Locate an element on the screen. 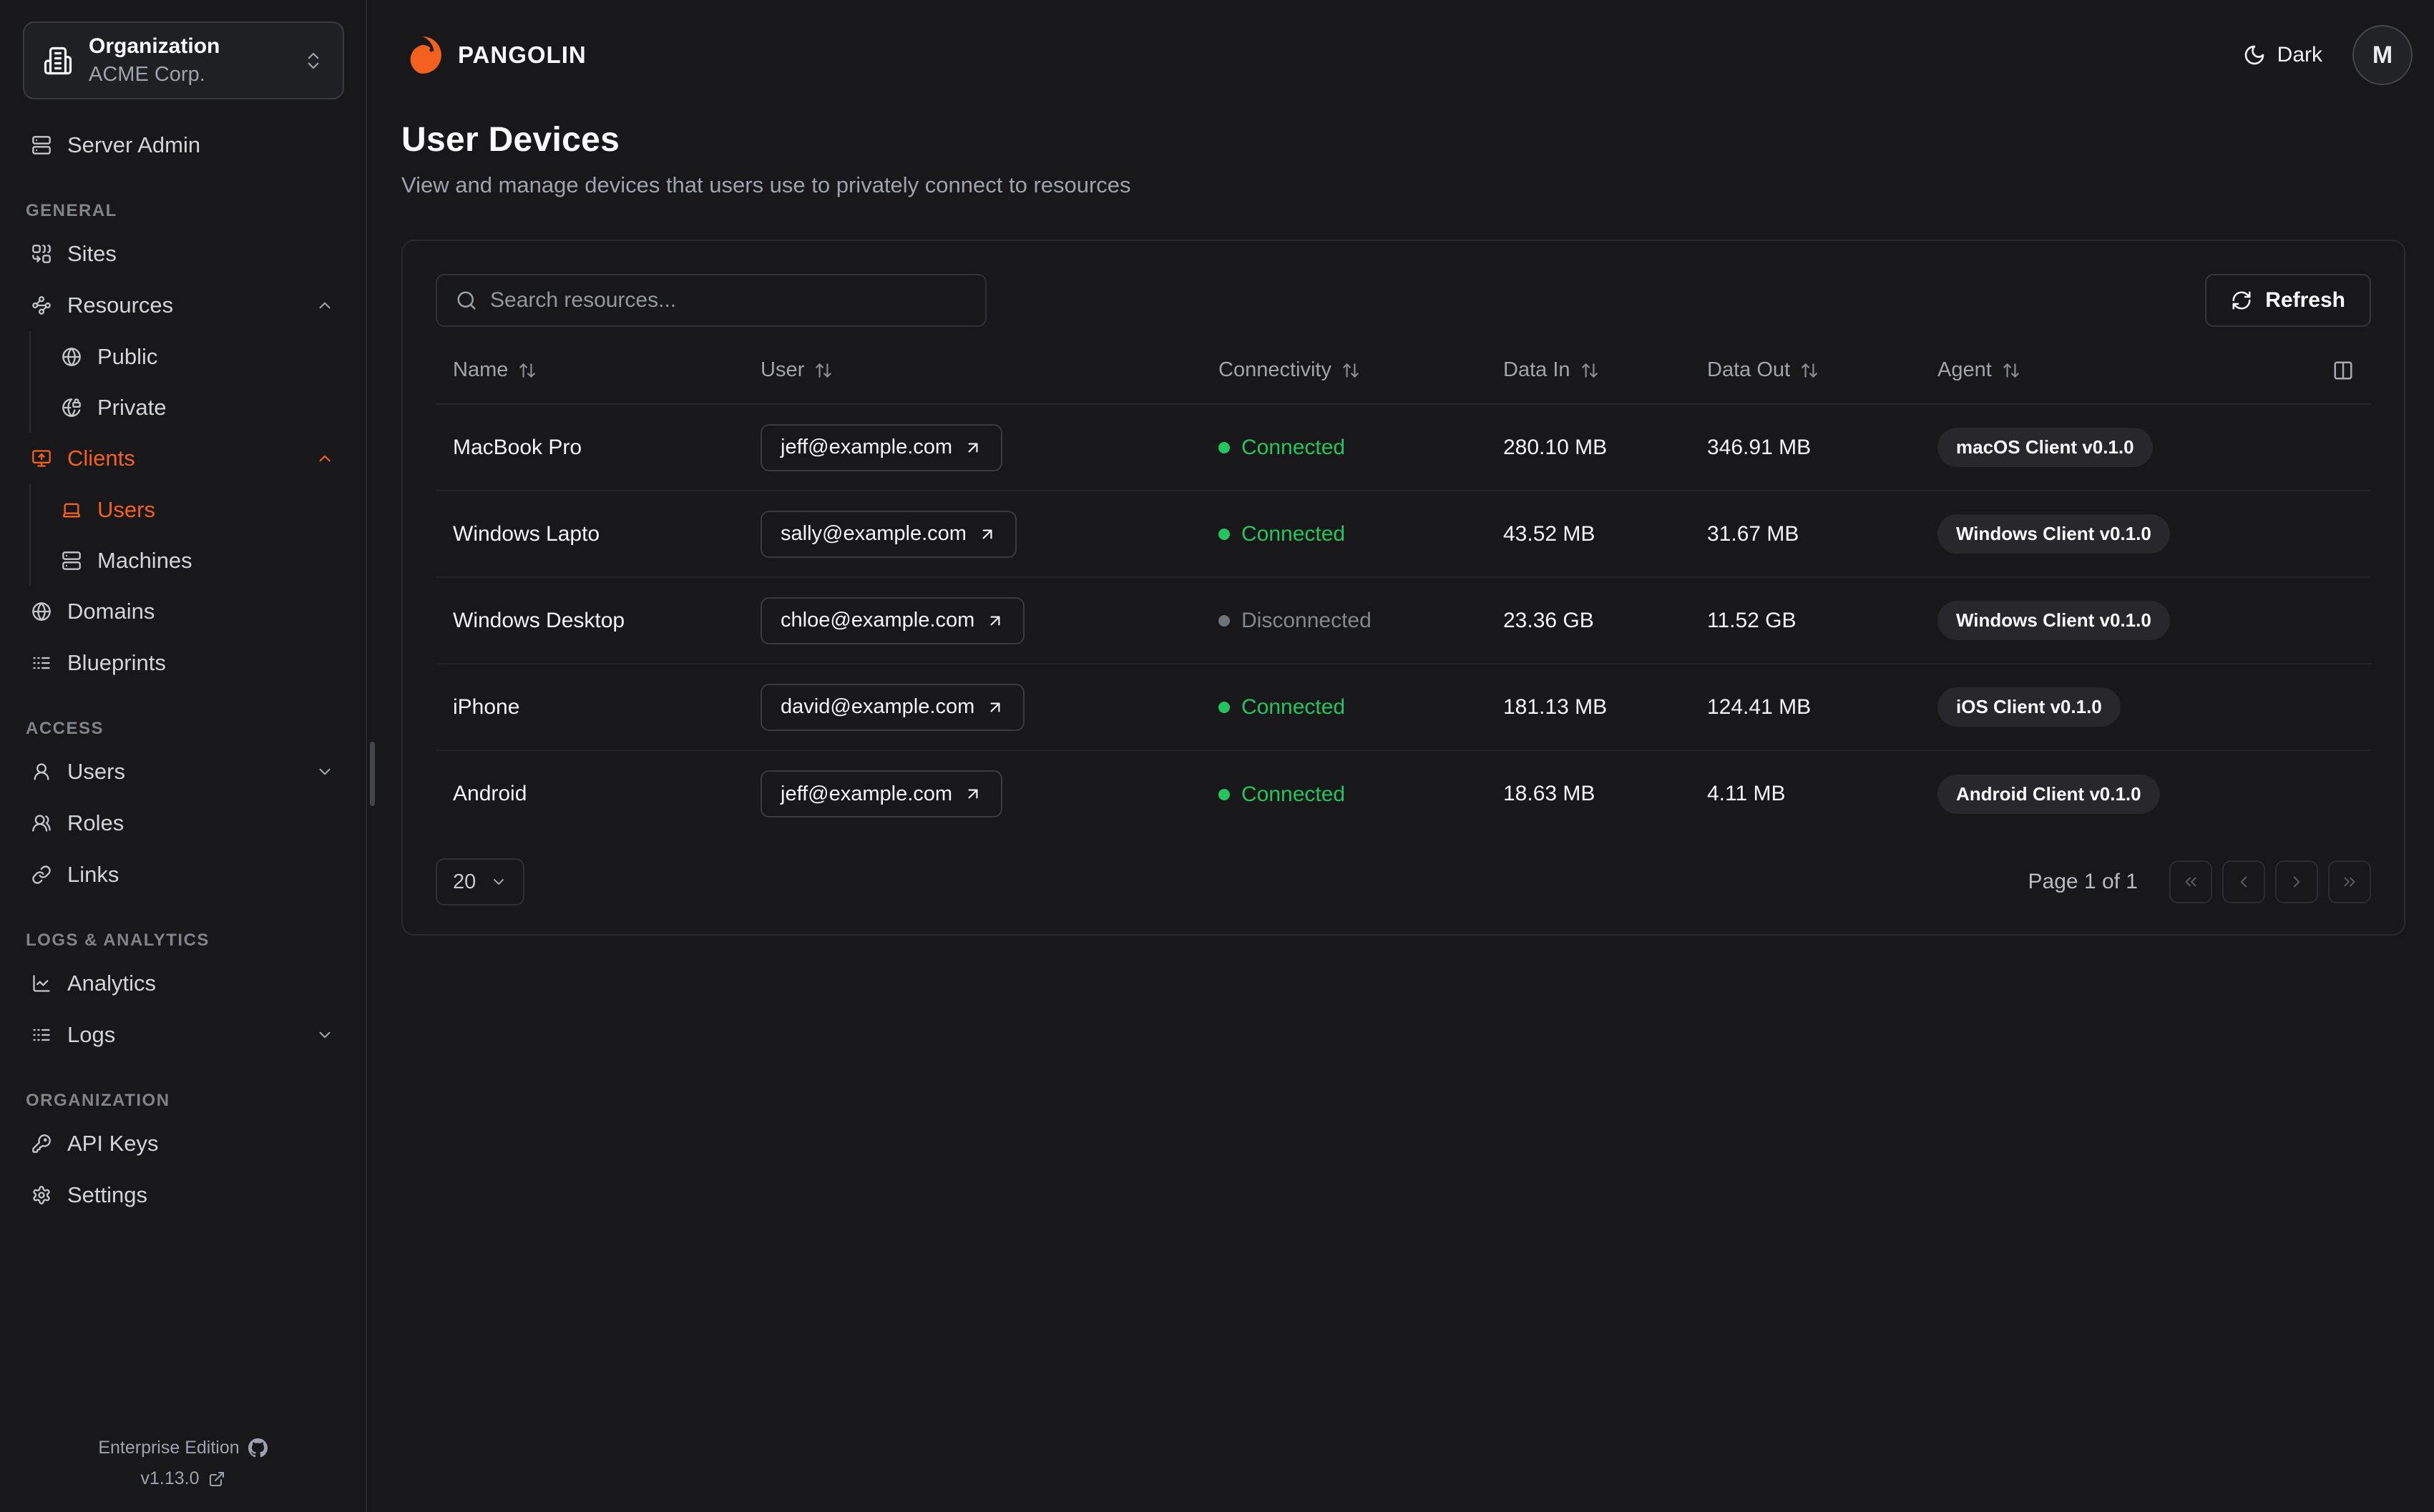 The image size is (2434, 1512). device-name: iPhone is located at coordinates (486, 706).